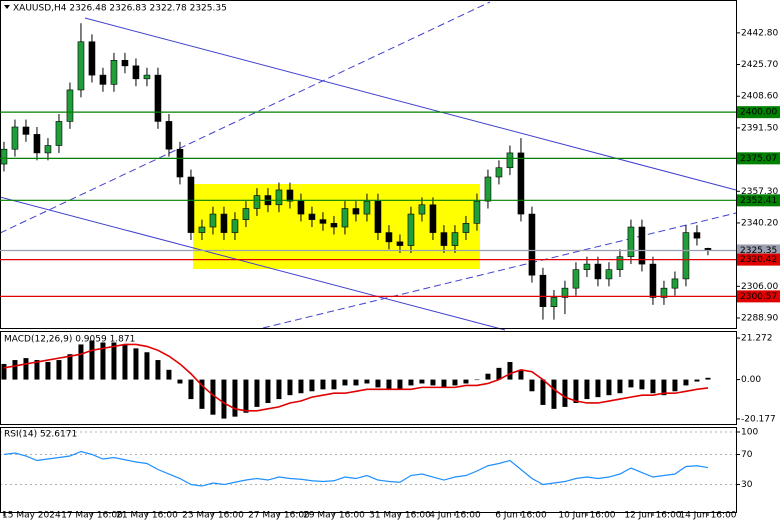 The width and height of the screenshot is (780, 524). I want to click on y-tick-label: 2442.80, so click(759, 33).